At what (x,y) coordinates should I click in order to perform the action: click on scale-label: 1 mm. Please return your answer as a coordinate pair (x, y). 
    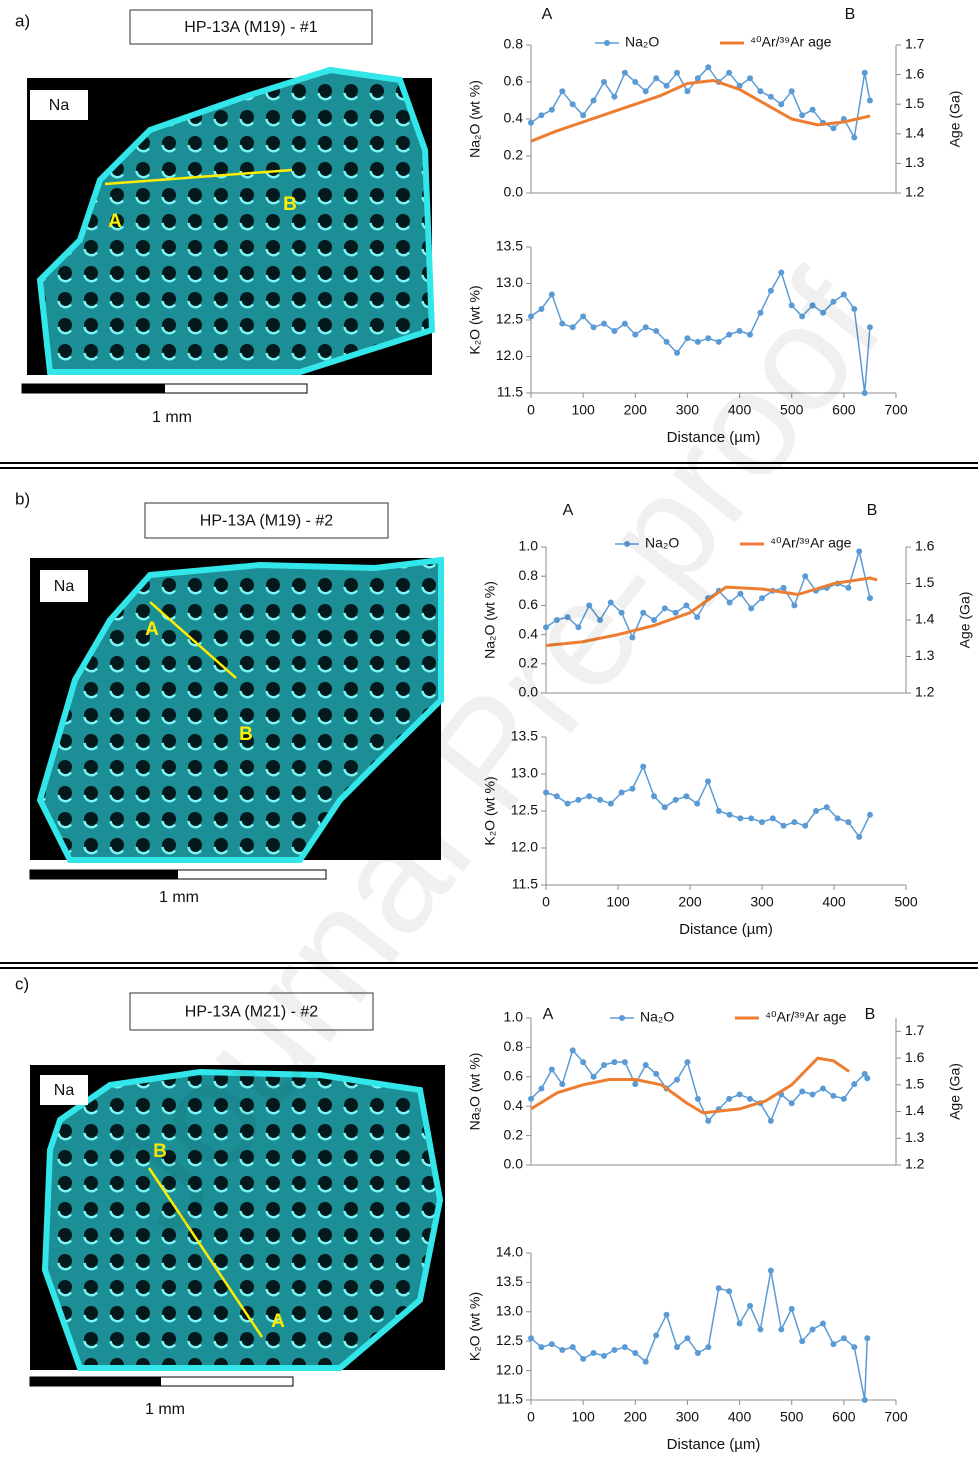
    Looking at the image, I should click on (179, 897).